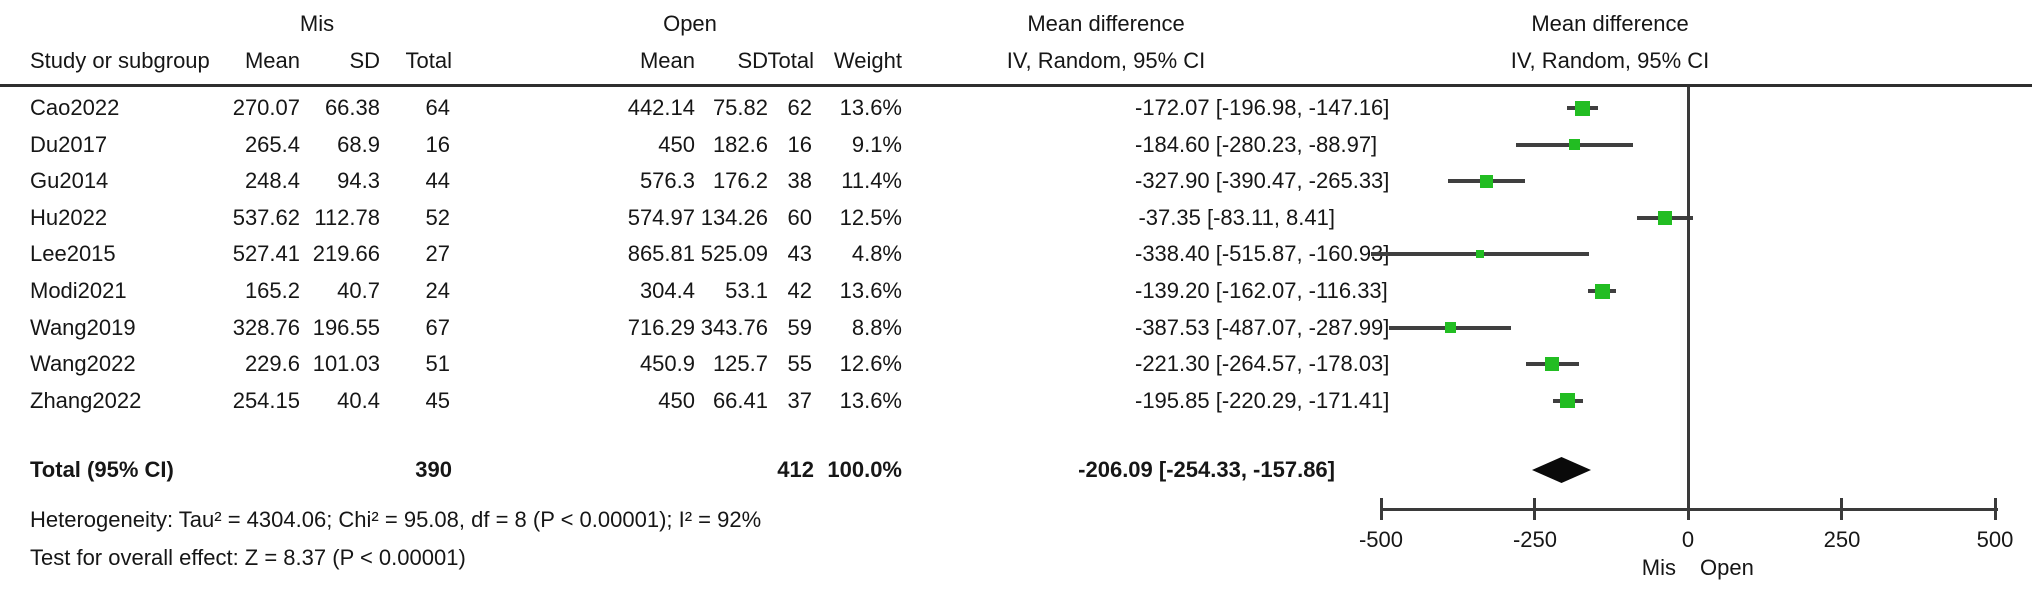  I want to click on cell-mis-mean: 248.4, so click(272, 180).